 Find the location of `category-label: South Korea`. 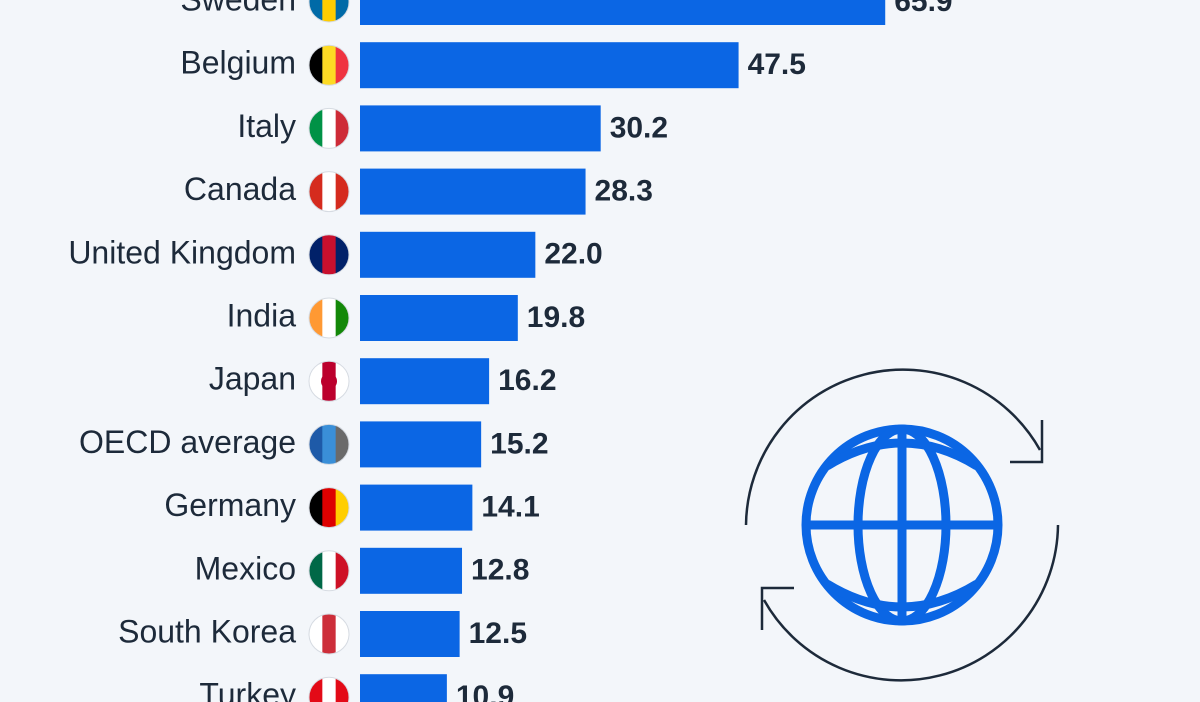

category-label: South Korea is located at coordinates (207, 631).